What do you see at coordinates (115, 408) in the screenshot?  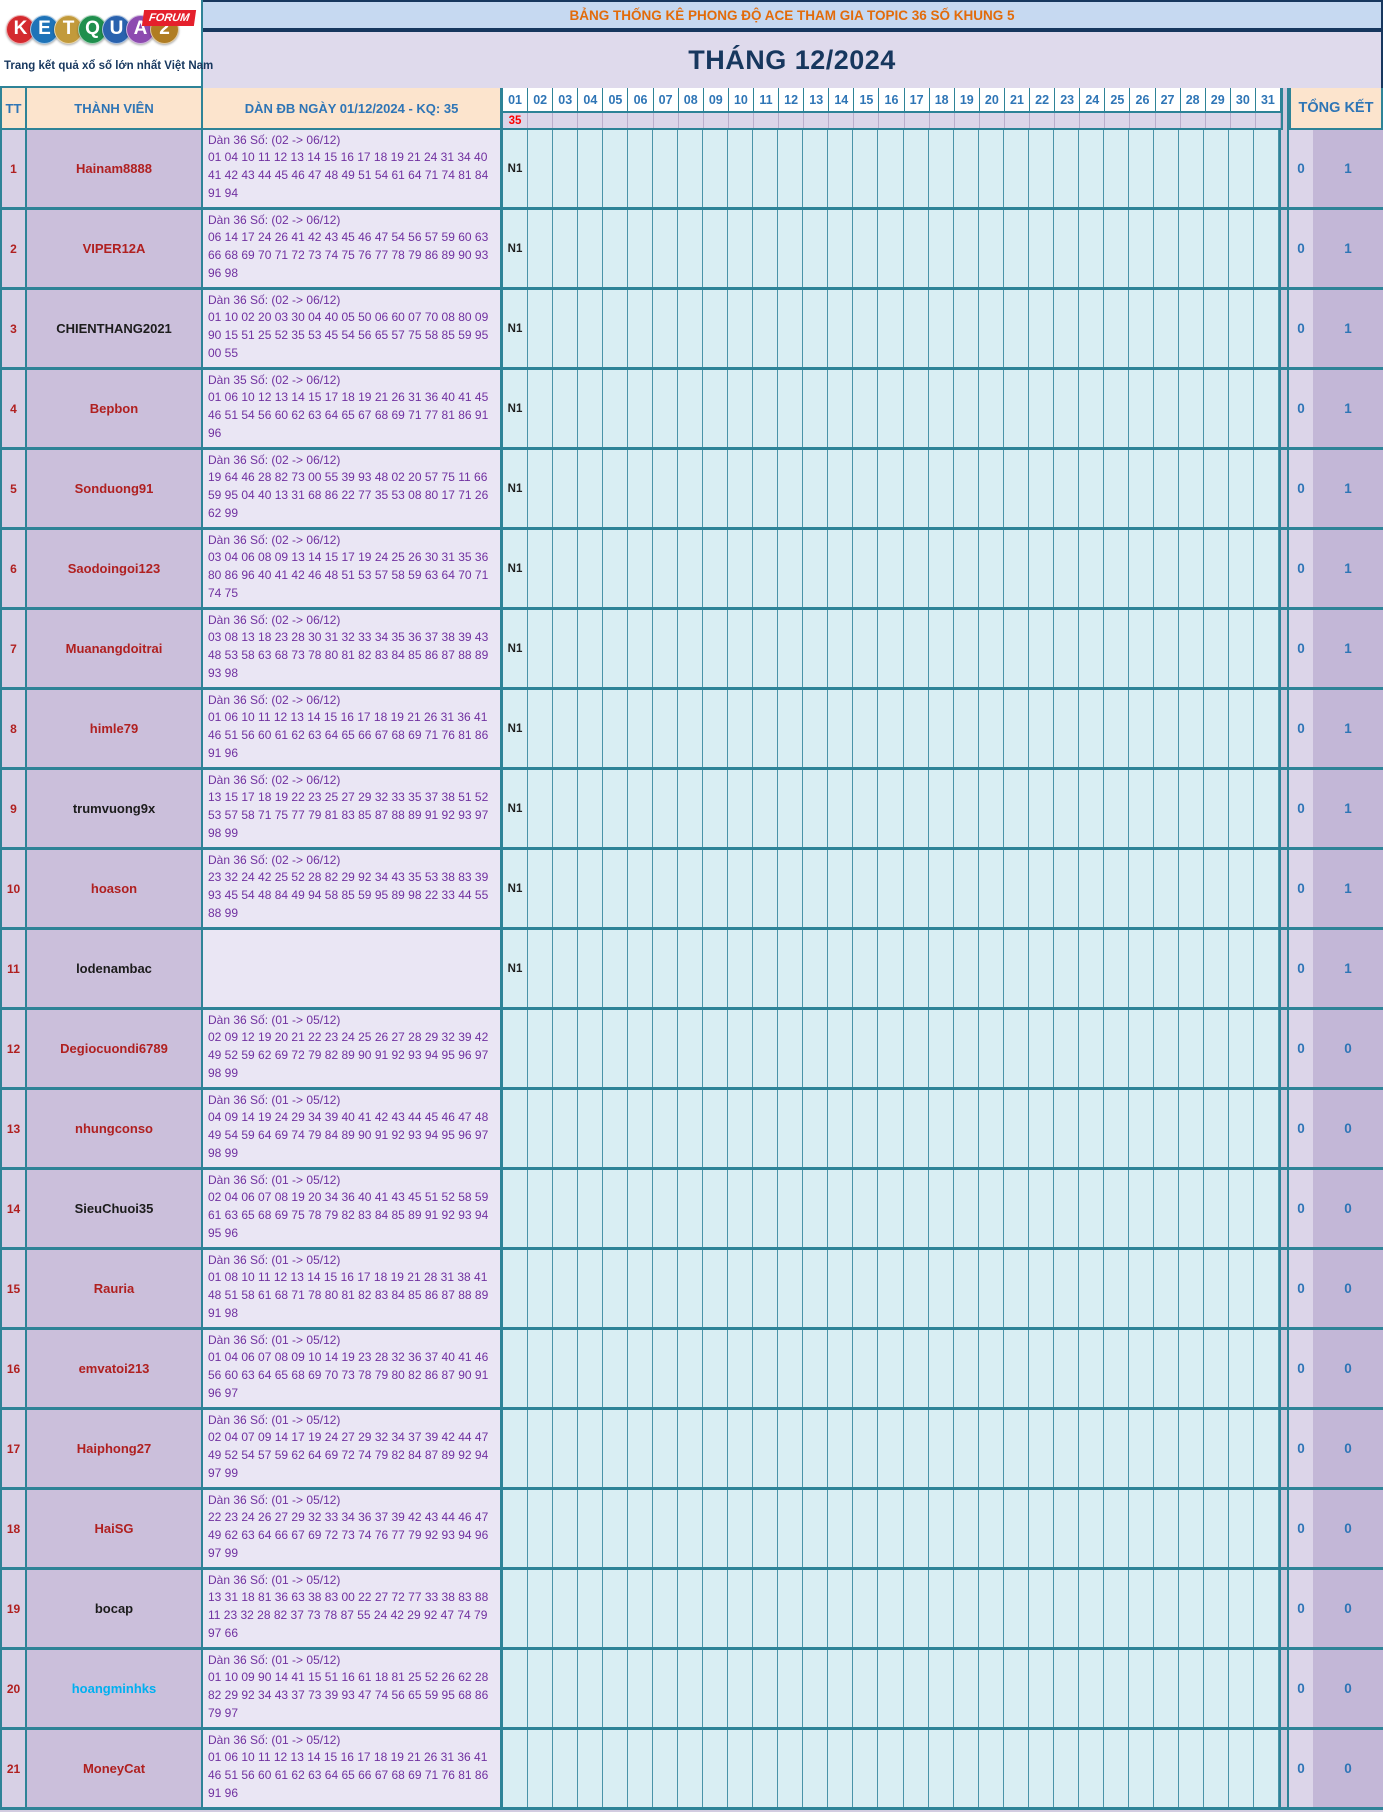 I see `member-name: Bepbon` at bounding box center [115, 408].